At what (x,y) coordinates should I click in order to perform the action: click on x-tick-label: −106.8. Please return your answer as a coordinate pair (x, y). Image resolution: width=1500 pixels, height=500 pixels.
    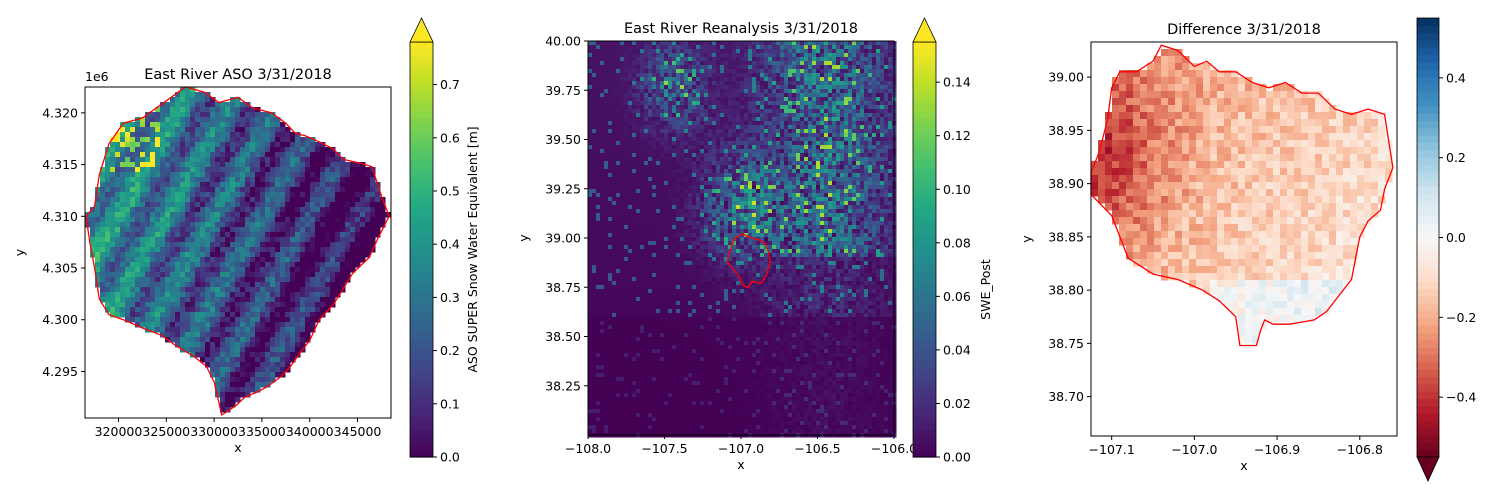
    Looking at the image, I should click on (1360, 449).